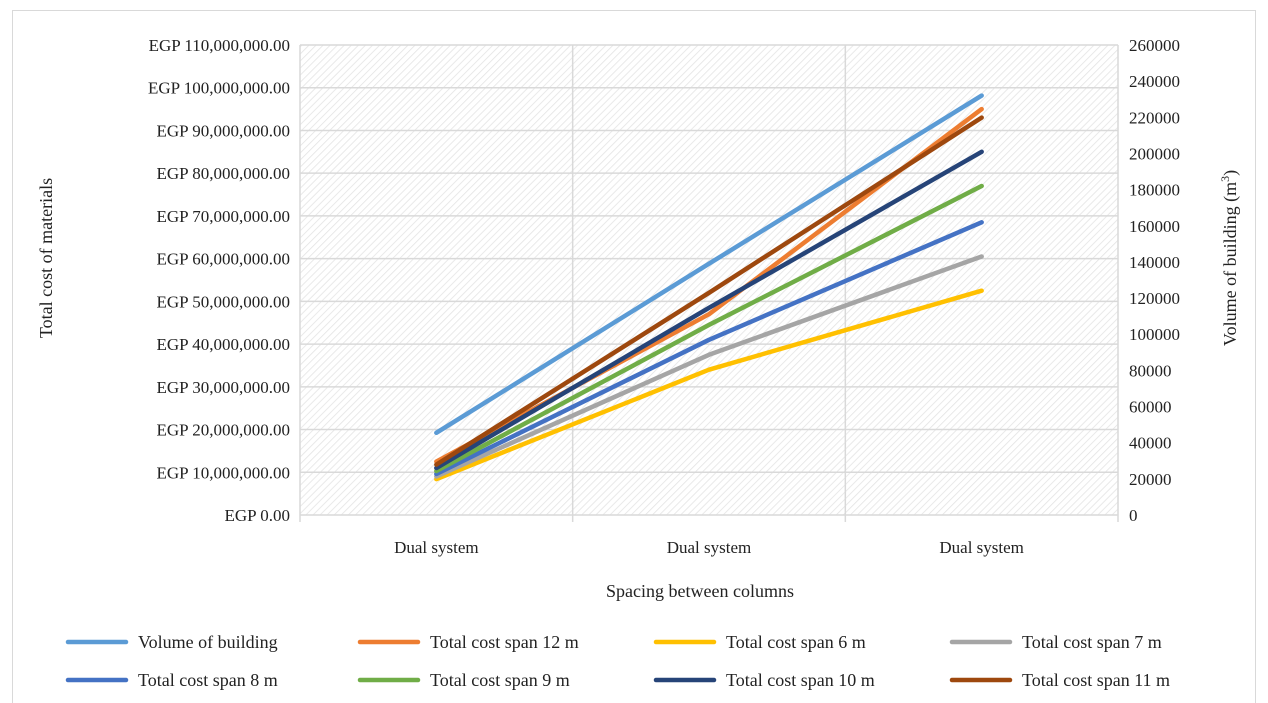  What do you see at coordinates (1150, 479) in the screenshot?
I see `y-right-tick-label: 20000` at bounding box center [1150, 479].